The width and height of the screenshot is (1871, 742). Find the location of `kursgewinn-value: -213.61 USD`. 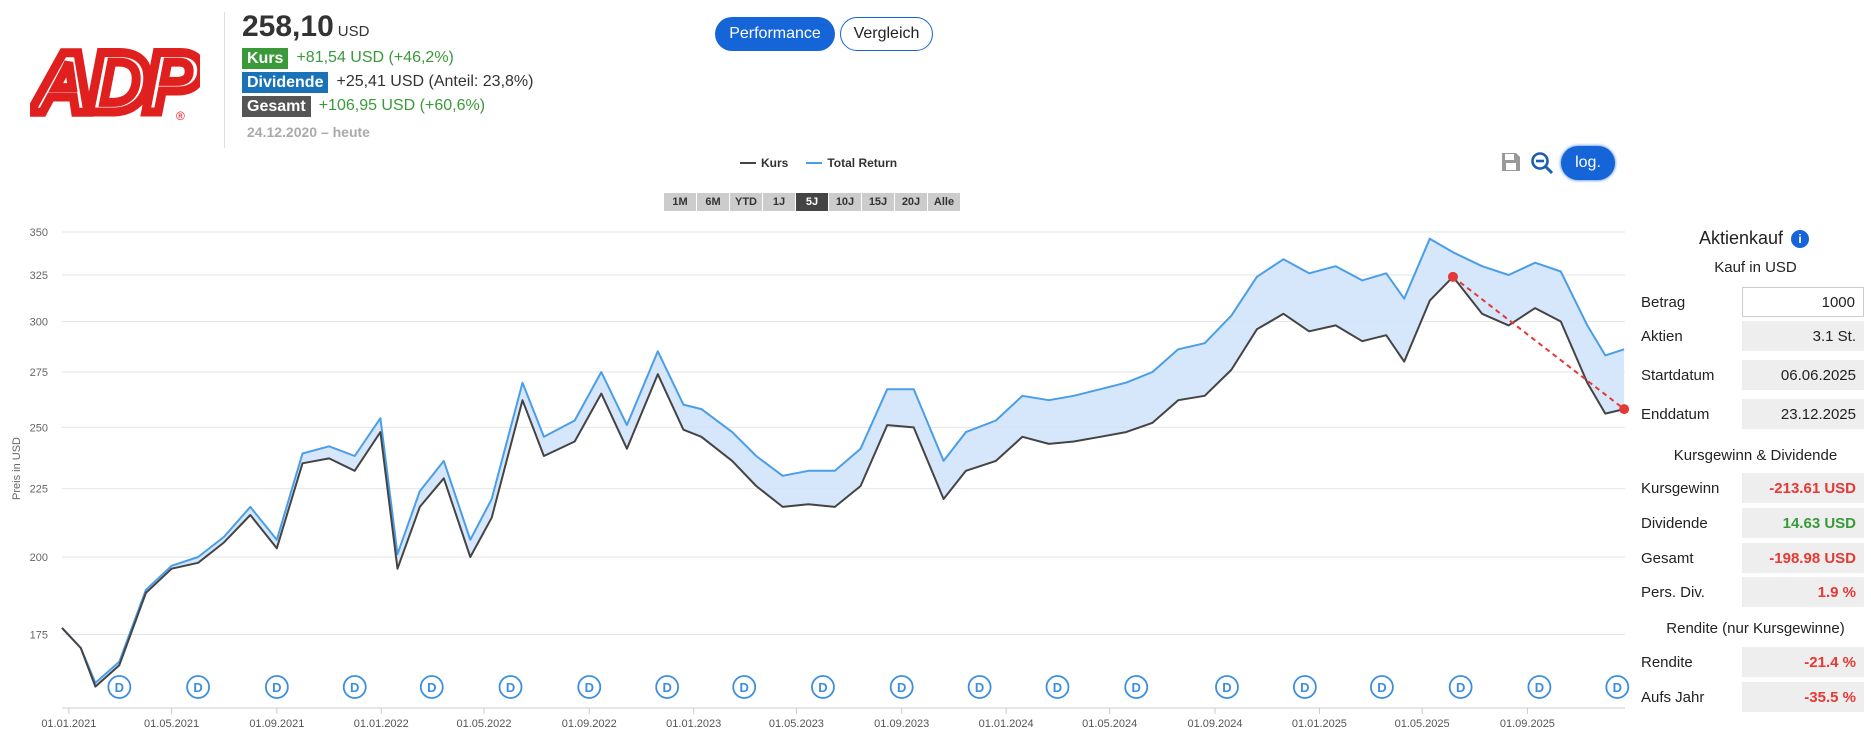

kursgewinn-value: -213.61 USD is located at coordinates (1803, 488).